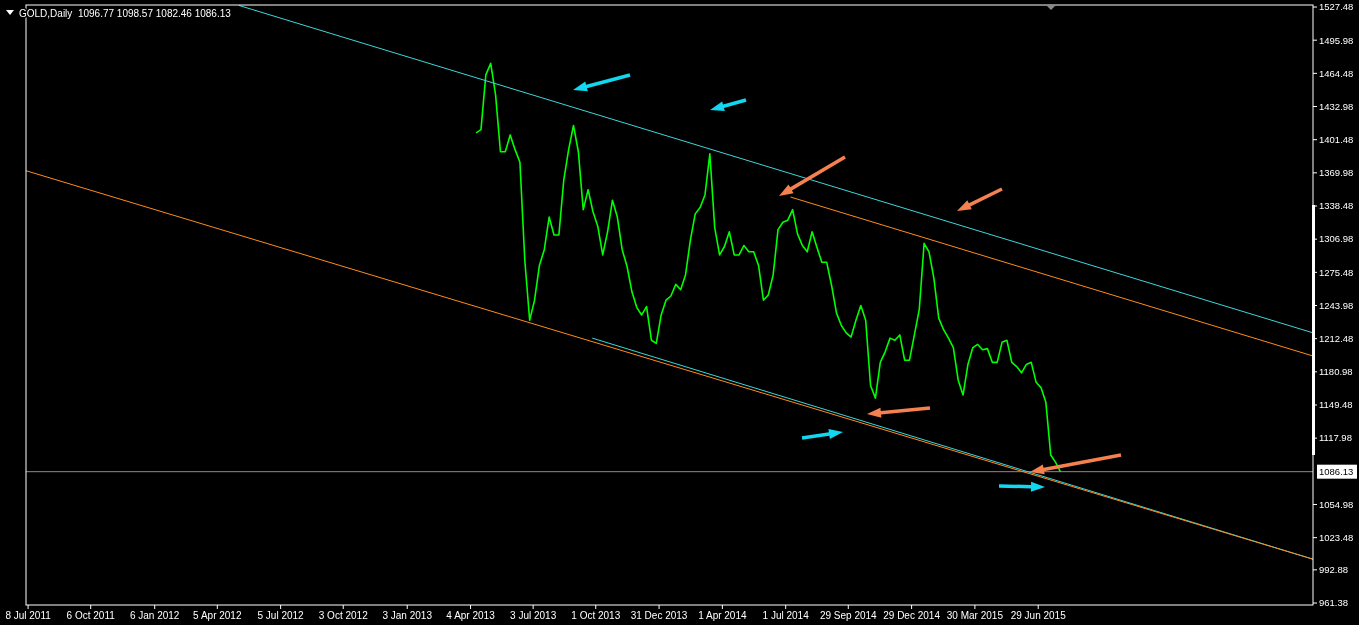  What do you see at coordinates (1336, 106) in the screenshot?
I see `y-tick-label: 1432.98` at bounding box center [1336, 106].